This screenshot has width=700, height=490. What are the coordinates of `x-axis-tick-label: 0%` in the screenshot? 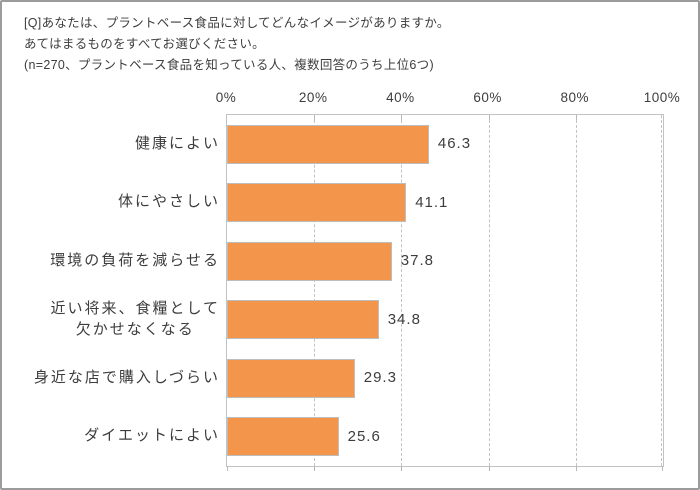 It's located at (226, 97).